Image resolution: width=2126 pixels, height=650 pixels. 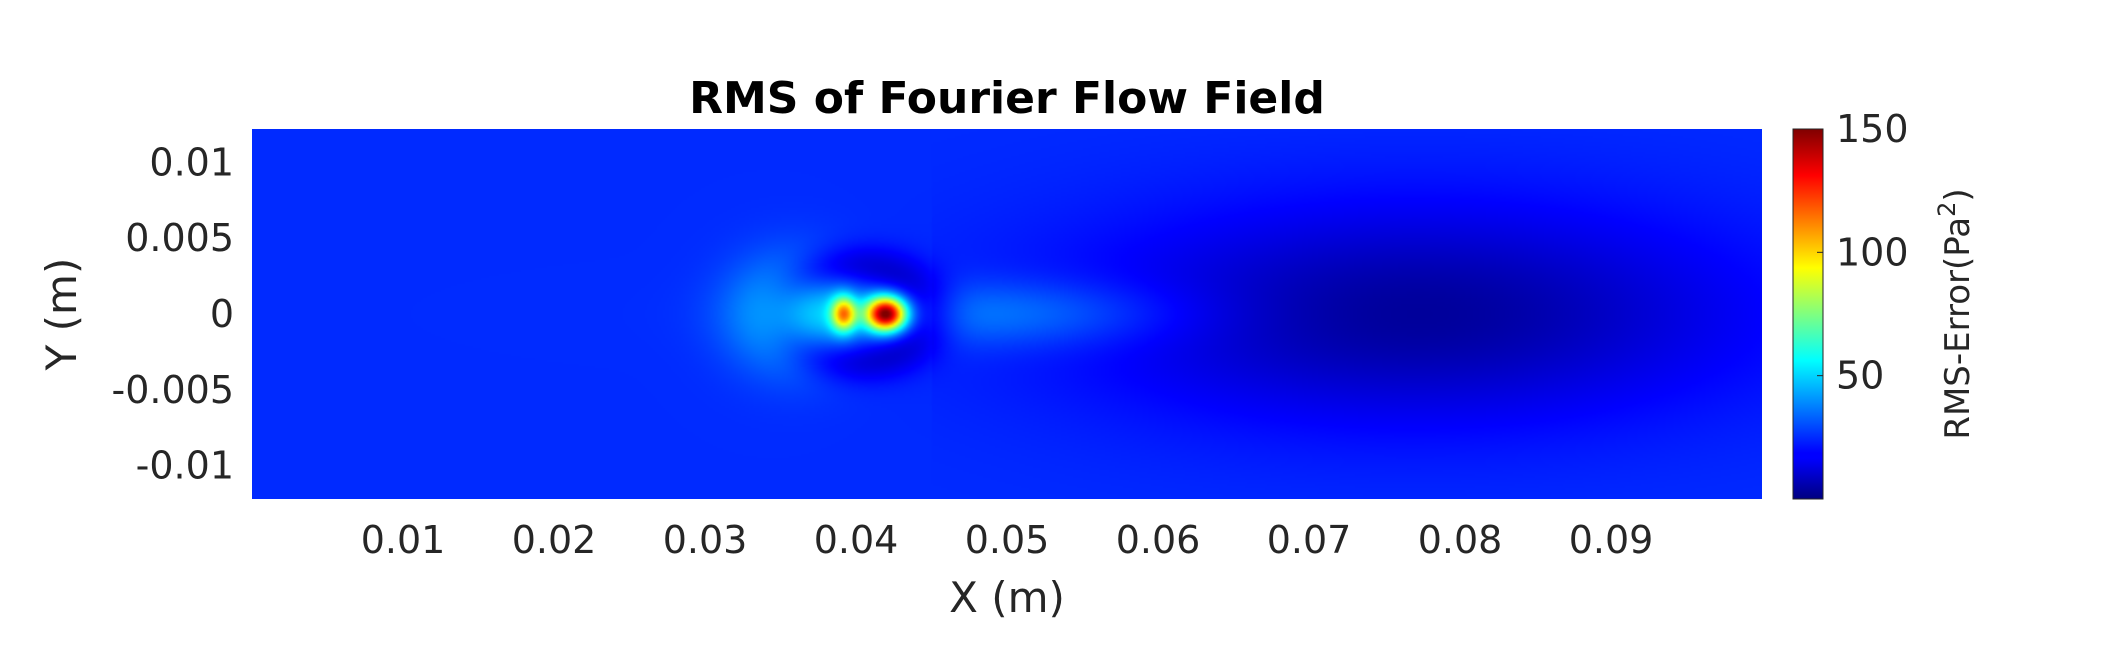 I want to click on y-tick-label: 0.01, so click(x=191, y=162).